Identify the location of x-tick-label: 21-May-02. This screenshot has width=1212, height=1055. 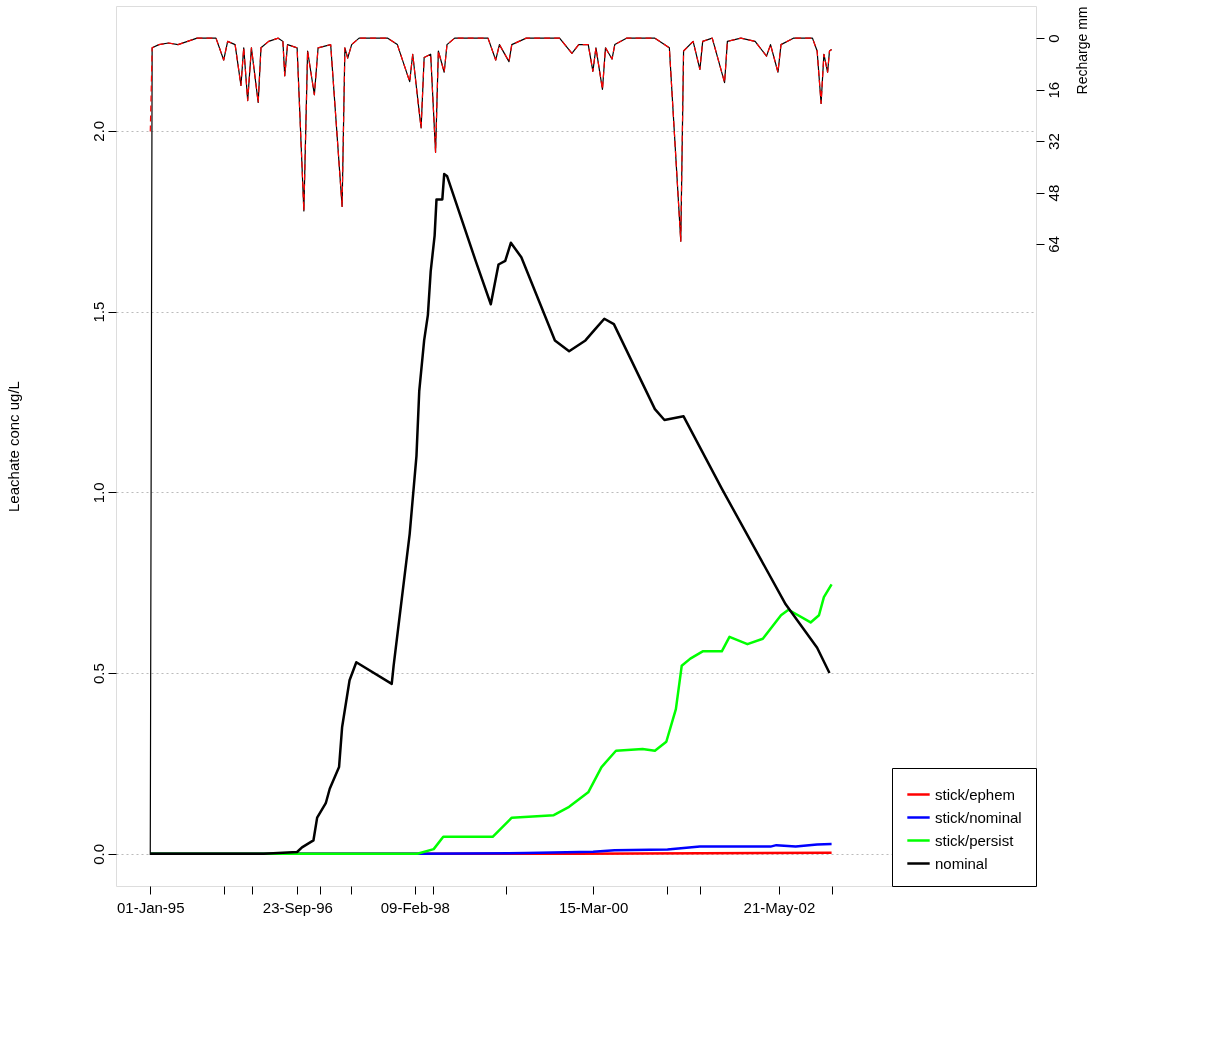
(779, 907).